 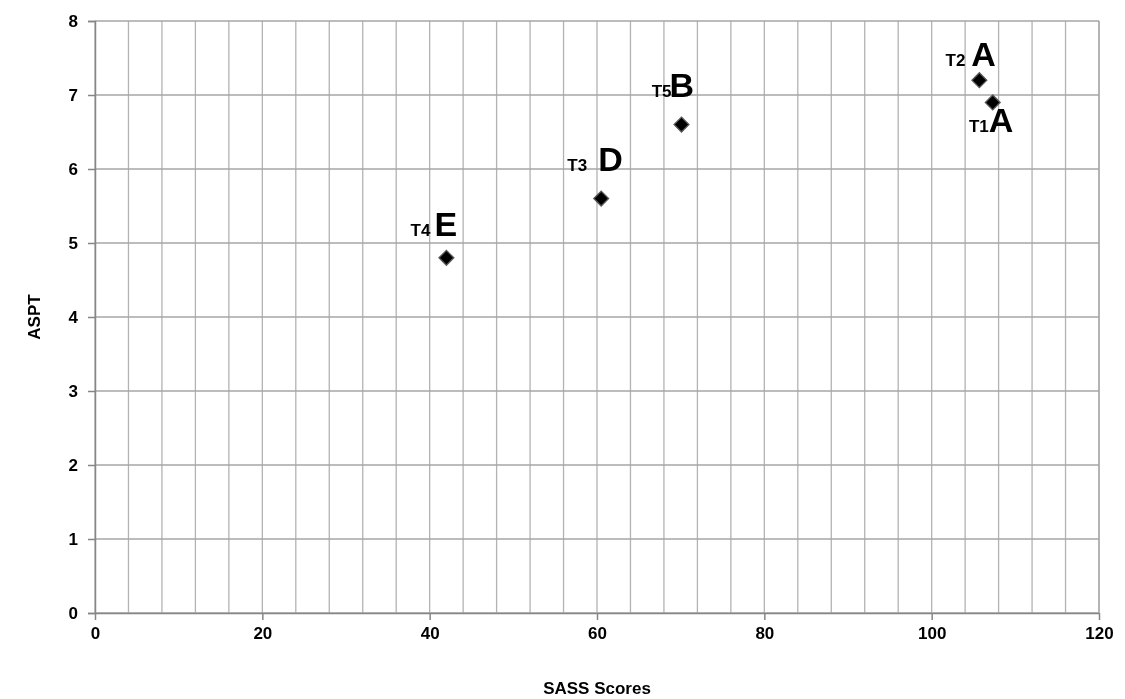 I want to click on y-tick-label: 3, so click(x=73, y=391).